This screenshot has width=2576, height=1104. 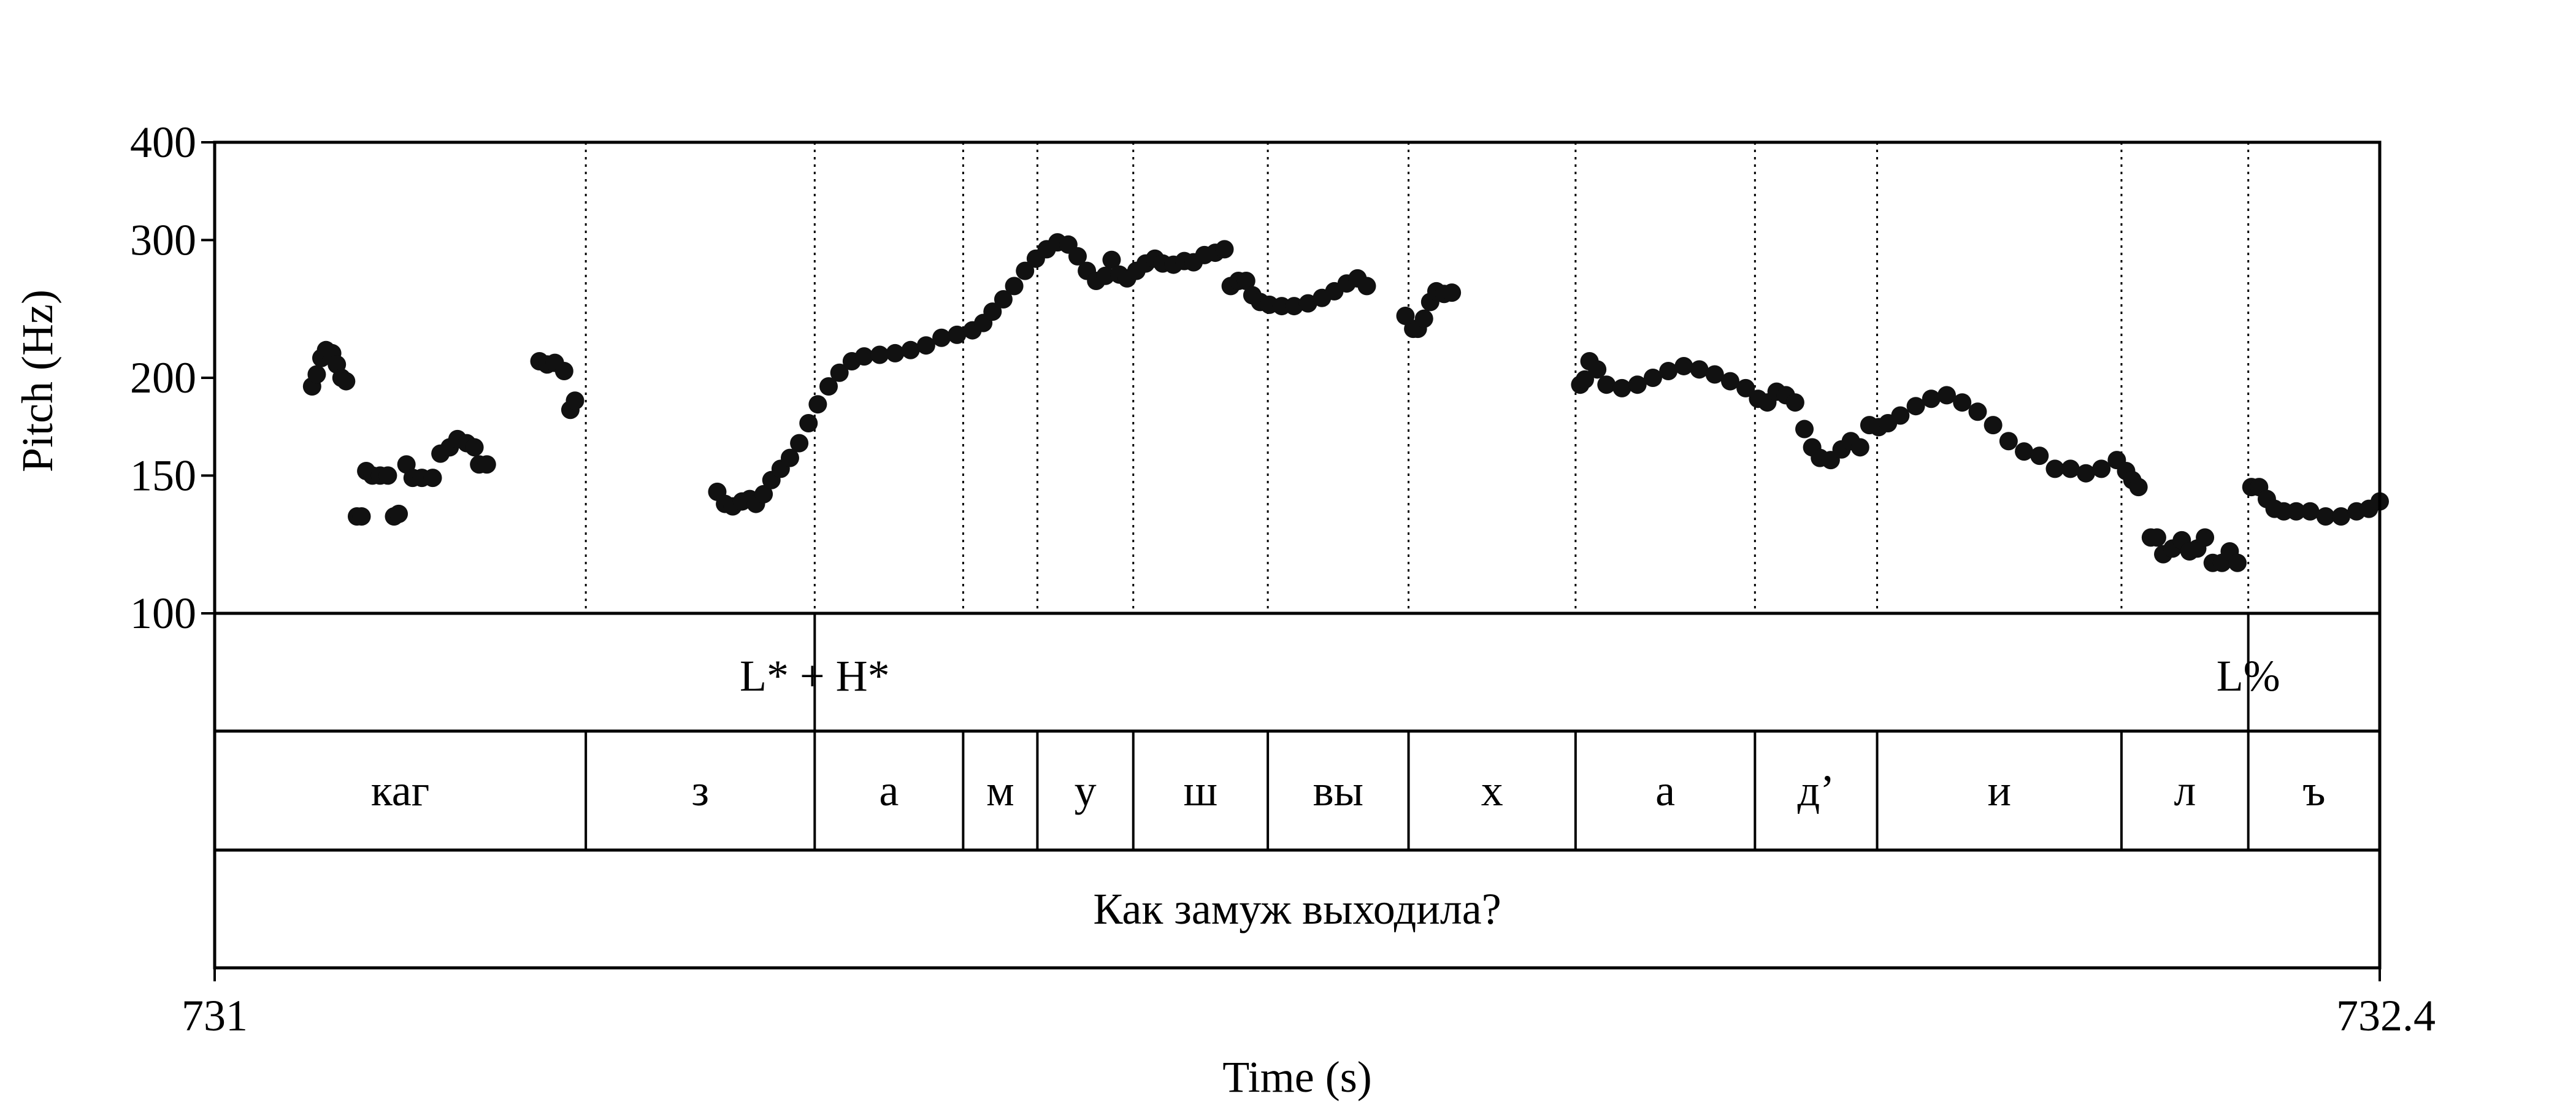 What do you see at coordinates (37, 380) in the screenshot?
I see `y-axis-label: Pitch (Hz)` at bounding box center [37, 380].